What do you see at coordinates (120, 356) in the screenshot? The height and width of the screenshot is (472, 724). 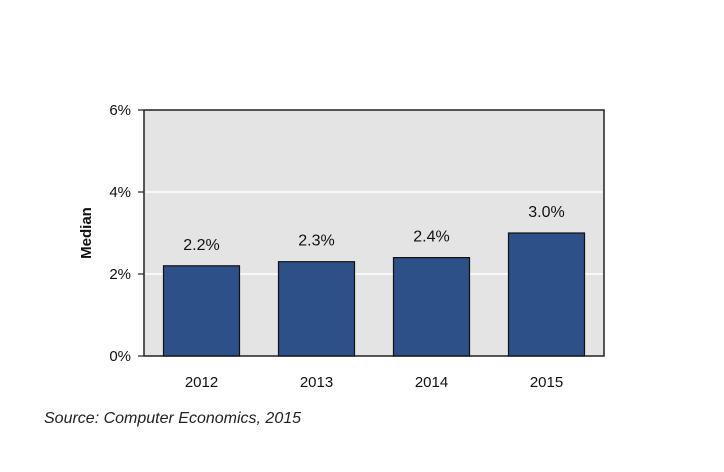 I see `y-tick-label: 0%` at bounding box center [120, 356].